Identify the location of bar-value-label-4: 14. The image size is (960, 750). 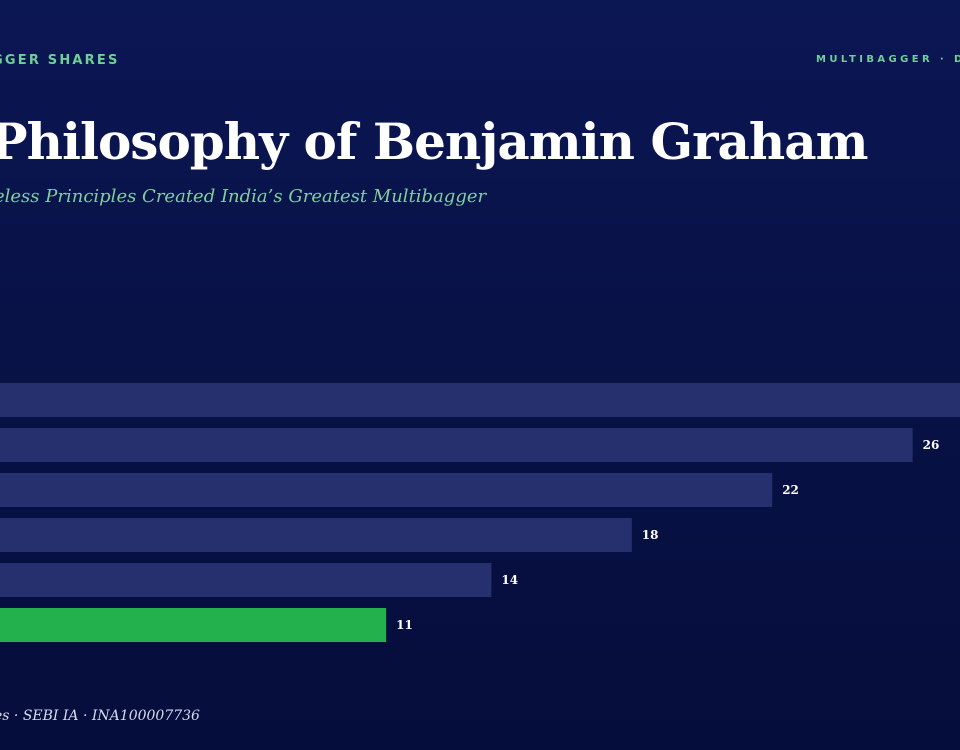
(509, 580).